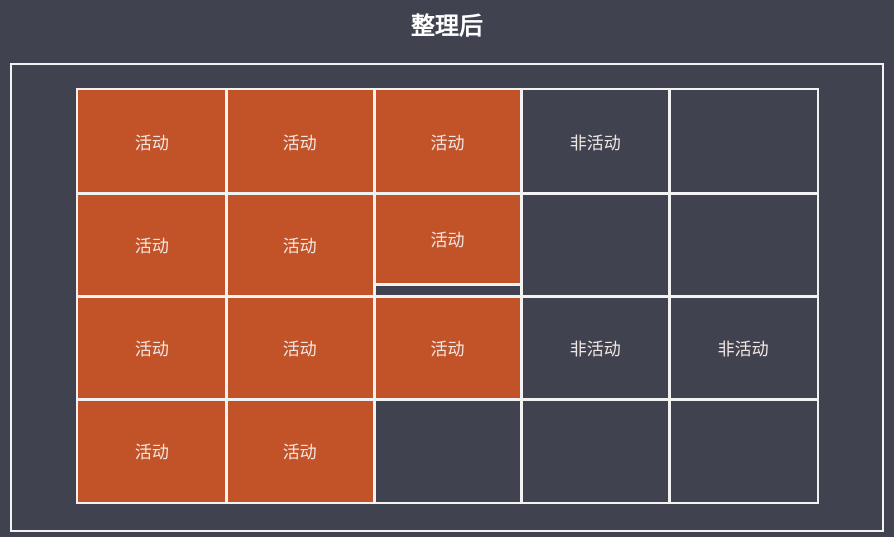 This screenshot has height=537, width=894. What do you see at coordinates (447, 26) in the screenshot?
I see `diagram-title: 整理后` at bounding box center [447, 26].